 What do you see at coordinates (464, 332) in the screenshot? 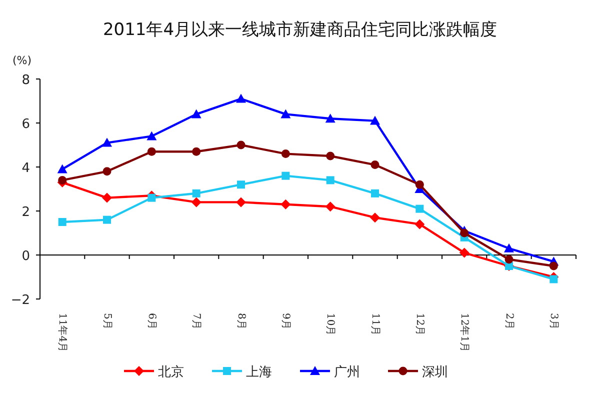
I see `xtick: 12年1月` at bounding box center [464, 332].